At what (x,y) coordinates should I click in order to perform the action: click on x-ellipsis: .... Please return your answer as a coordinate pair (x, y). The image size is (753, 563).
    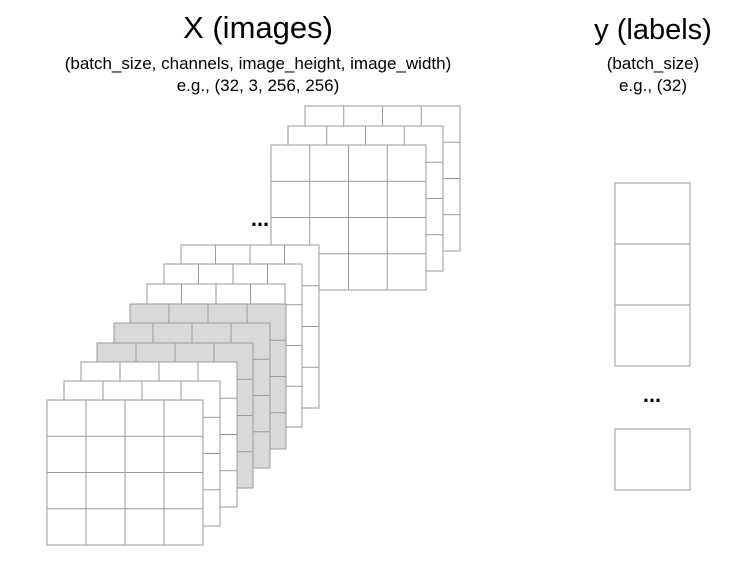
    Looking at the image, I should click on (260, 218).